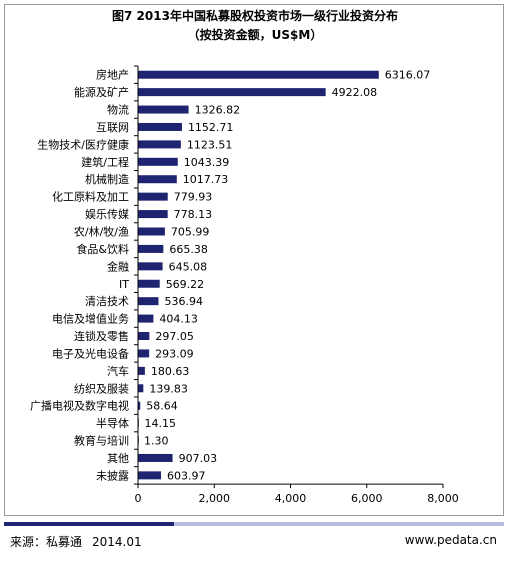 Image resolution: width=511 pixels, height=566 pixels. I want to click on category-label: 娱乐传媒, so click(107, 214).